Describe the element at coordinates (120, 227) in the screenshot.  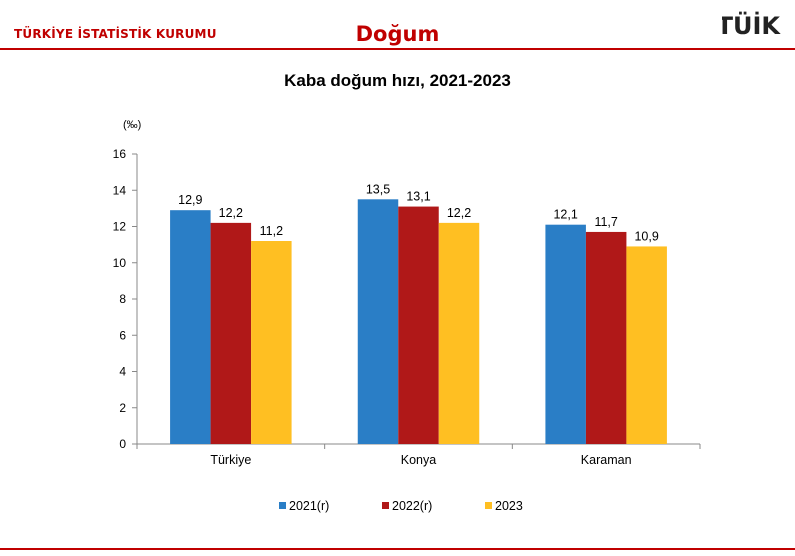
I see `y-tick-label: 12` at that location.